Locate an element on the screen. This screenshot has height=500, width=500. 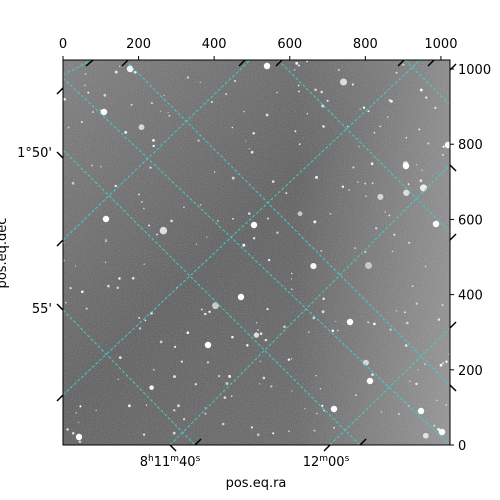
top-axis-ticks: 0 200 400 600 800 1000 is located at coordinates (258, 48).